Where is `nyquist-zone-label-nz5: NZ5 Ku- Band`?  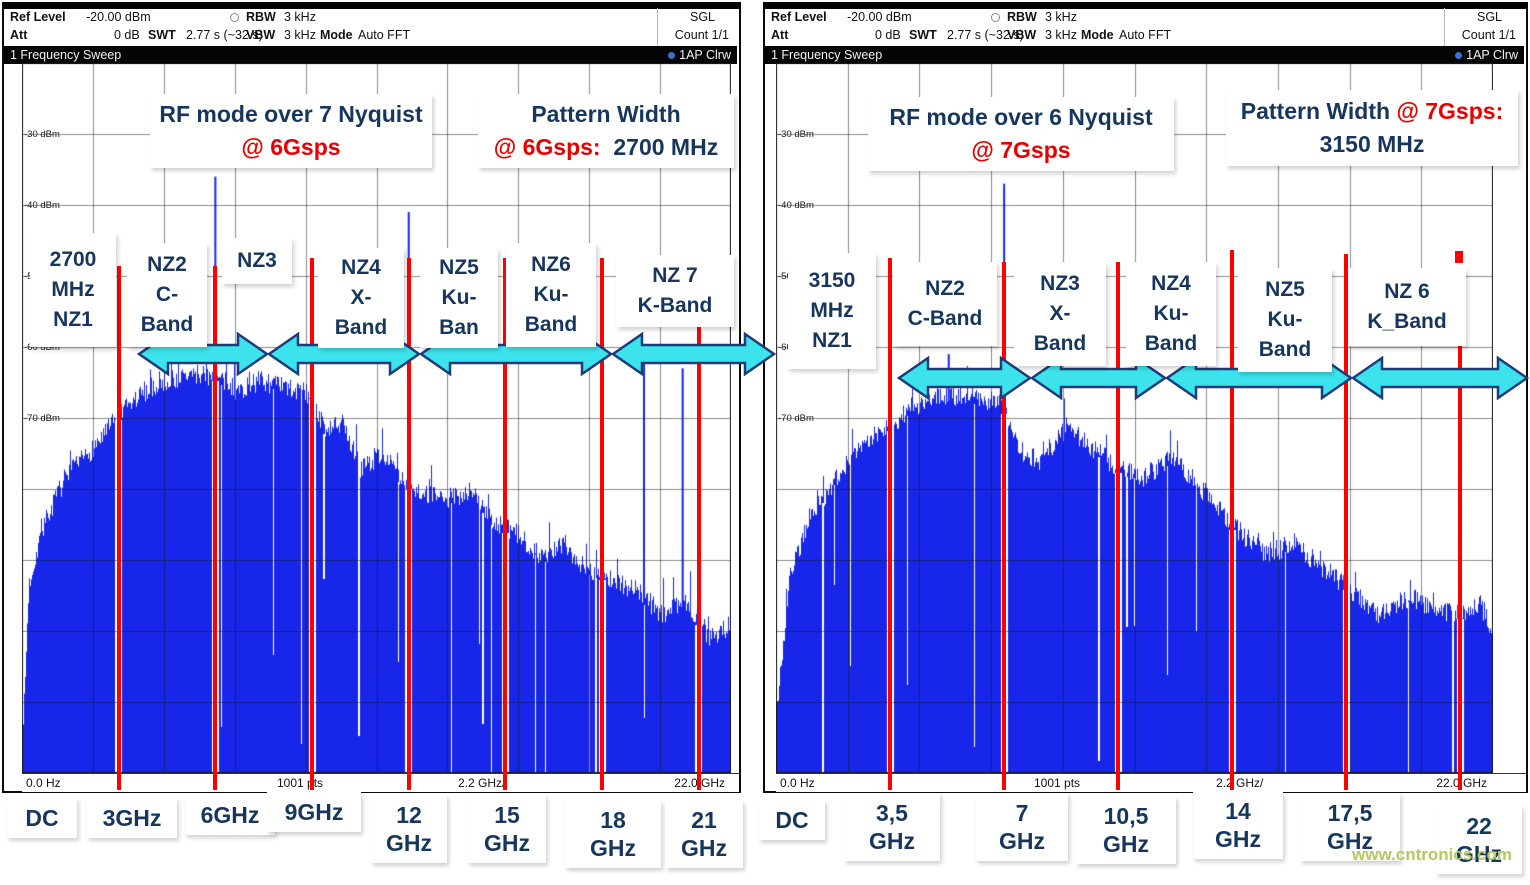 nyquist-zone-label-nz5: NZ5 Ku- Band is located at coordinates (1285, 320).